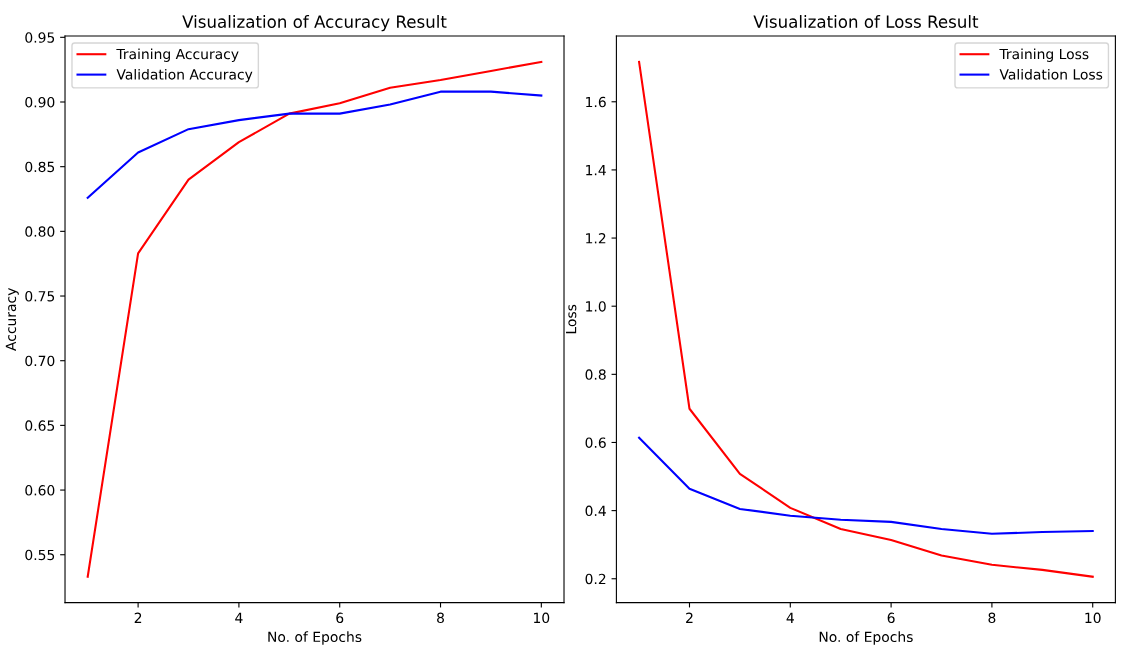 This screenshot has height=655, width=1121. I want to click on legend-label: Validation Accuracy, so click(184, 75).